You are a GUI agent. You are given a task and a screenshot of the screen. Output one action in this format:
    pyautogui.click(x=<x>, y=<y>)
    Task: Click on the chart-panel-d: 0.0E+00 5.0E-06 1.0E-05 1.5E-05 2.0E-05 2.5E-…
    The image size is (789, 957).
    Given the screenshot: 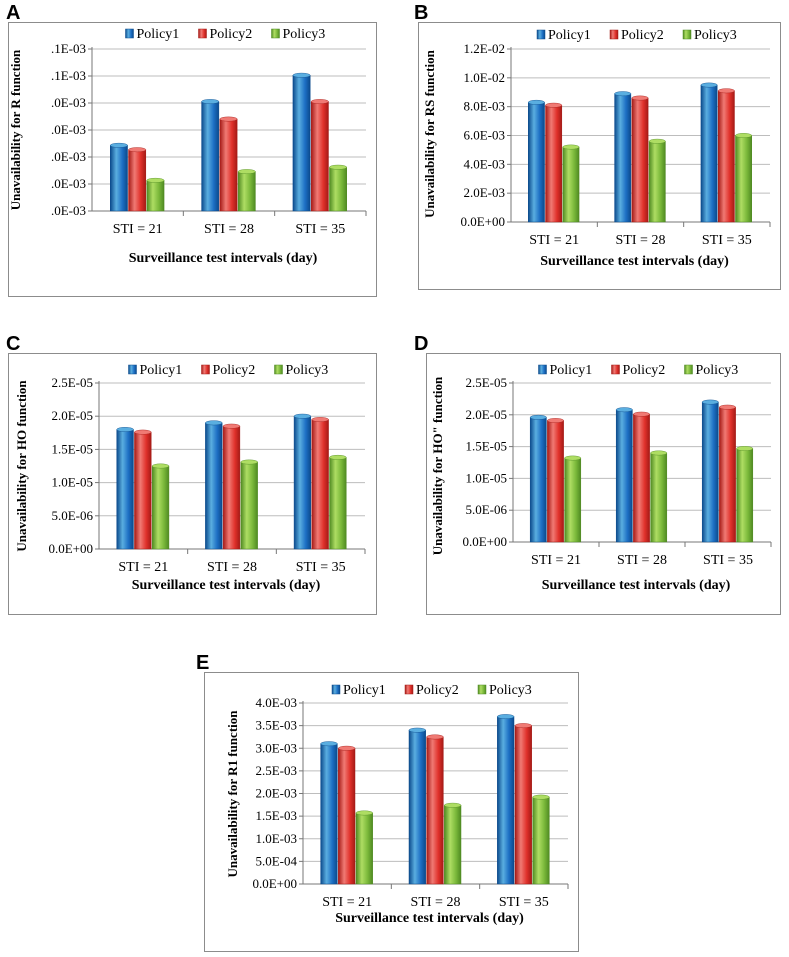 What is the action you would take?
    pyautogui.click(x=603, y=484)
    